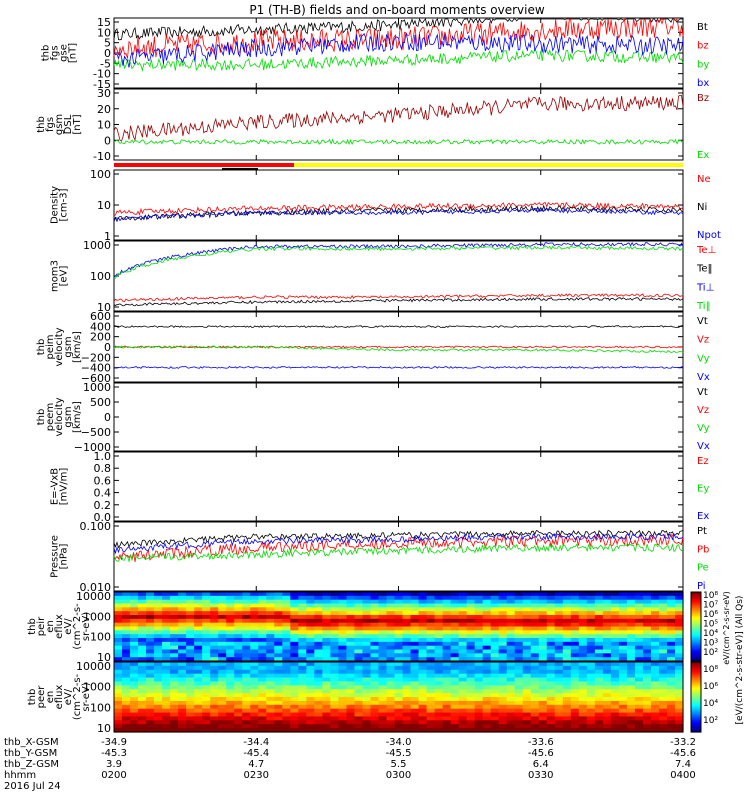 The height and width of the screenshot is (804, 750). What do you see at coordinates (696, 694) in the screenshot?
I see `colorbar-bottom` at bounding box center [696, 694].